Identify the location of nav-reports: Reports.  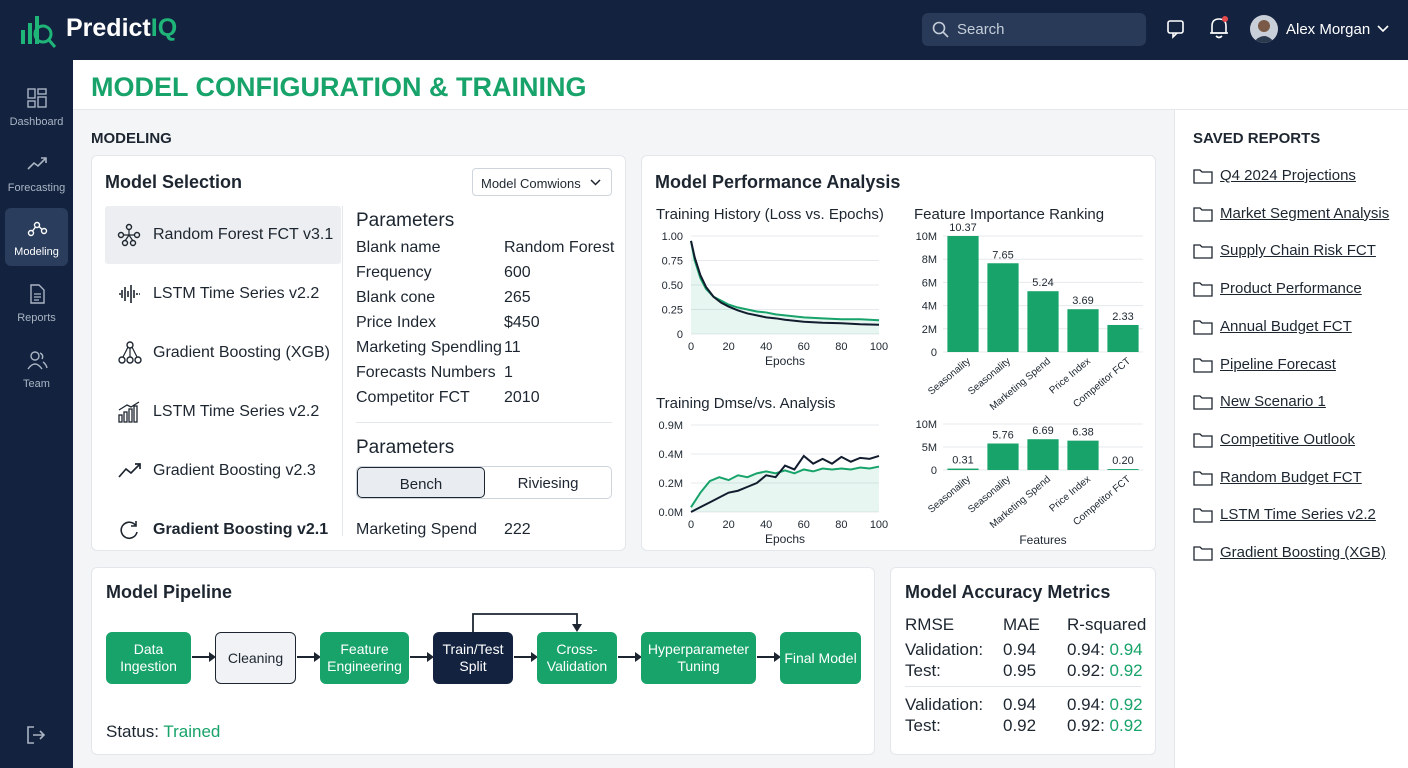
(36, 303).